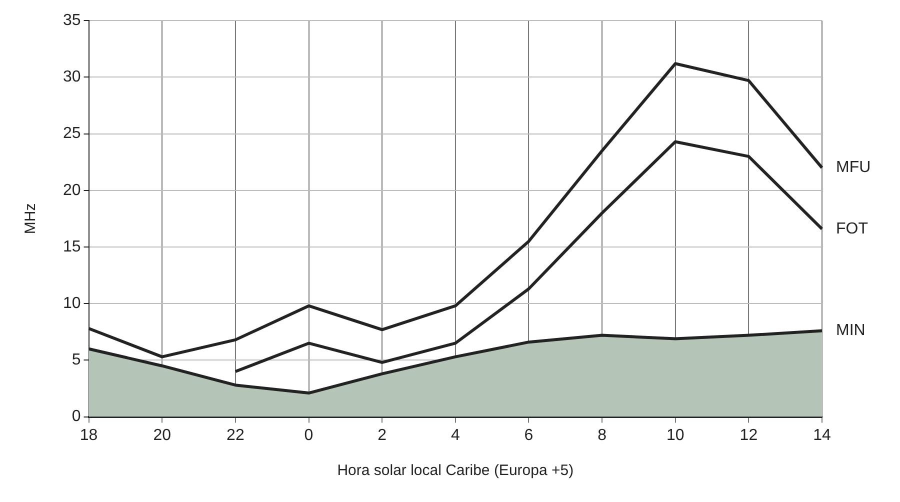  What do you see at coordinates (853, 167) in the screenshot?
I see `series-label: MFU` at bounding box center [853, 167].